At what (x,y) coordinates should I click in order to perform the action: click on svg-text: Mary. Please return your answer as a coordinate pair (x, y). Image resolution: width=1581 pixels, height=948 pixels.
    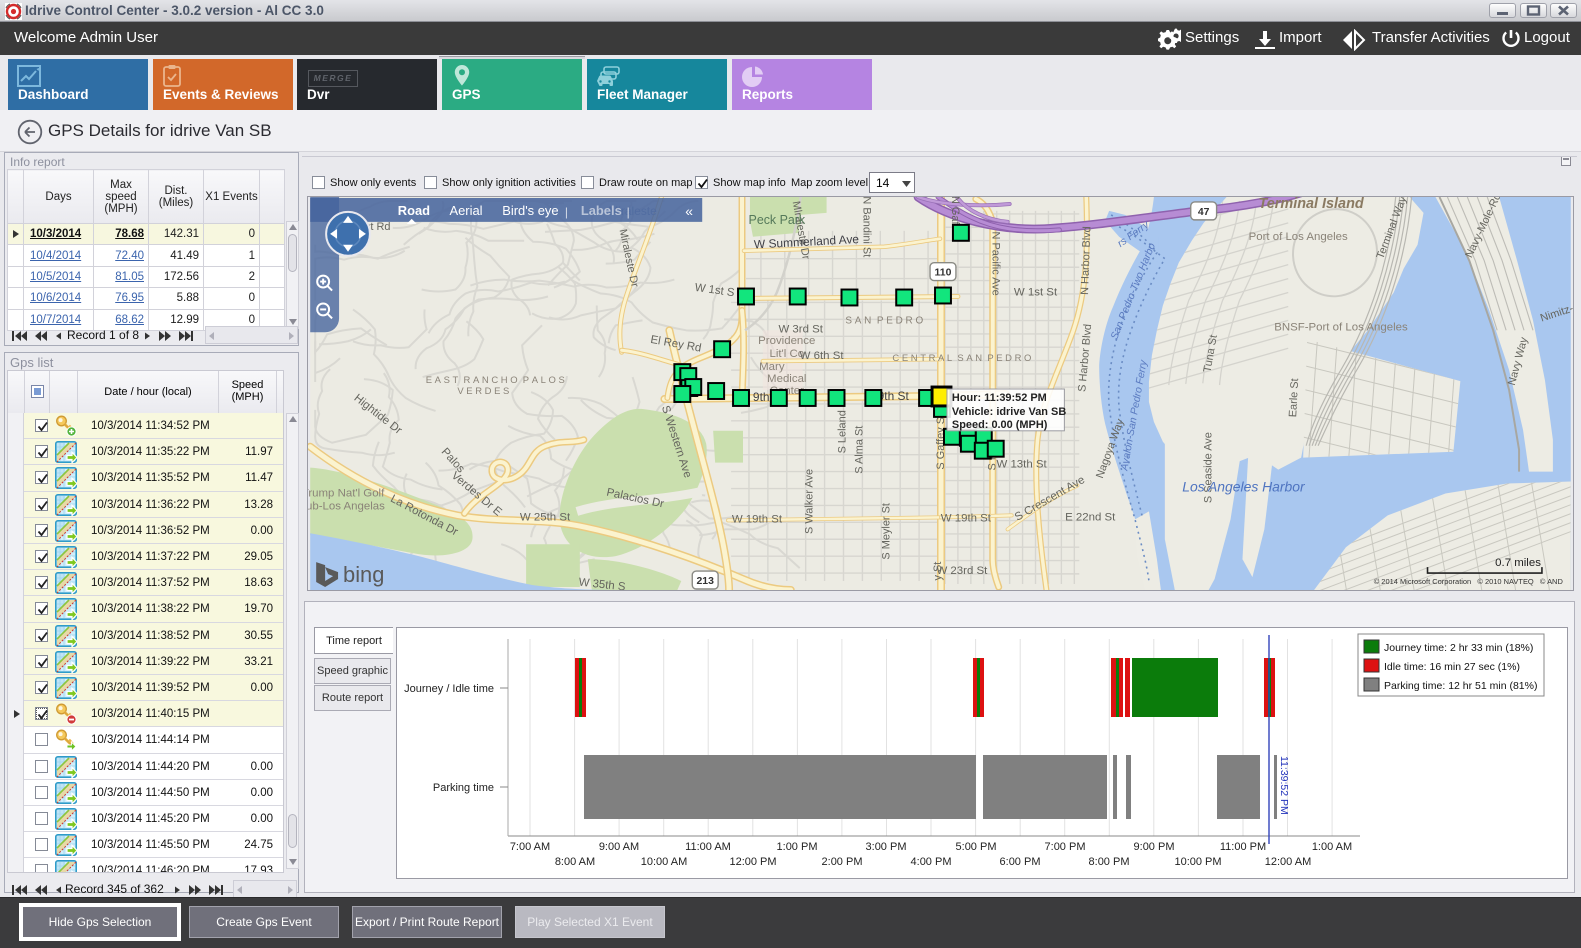
    Looking at the image, I should click on (772, 367).